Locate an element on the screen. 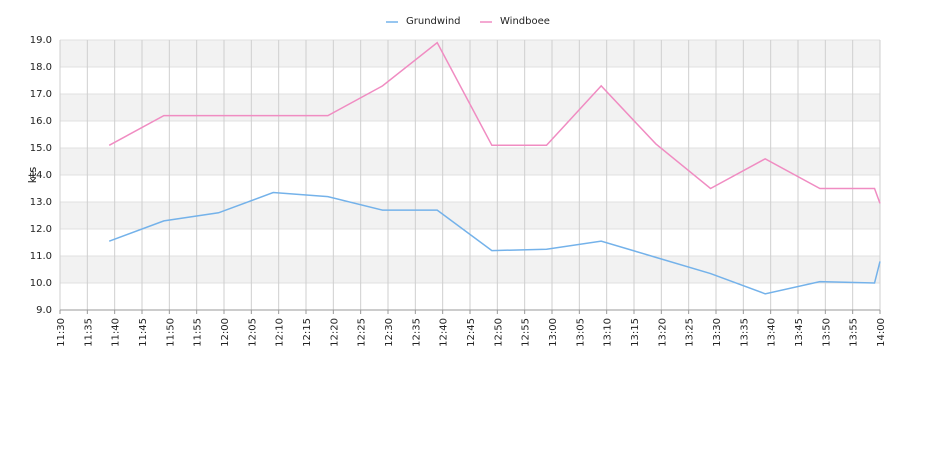  x-tick-label: 12:30 is located at coordinates (389, 332).